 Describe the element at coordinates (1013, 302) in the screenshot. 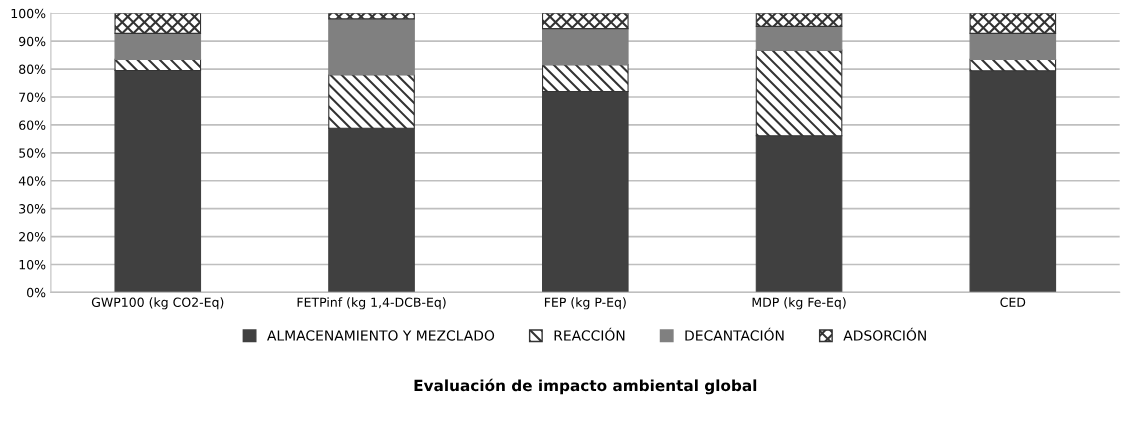

I see `x-tick-label: CED` at that location.